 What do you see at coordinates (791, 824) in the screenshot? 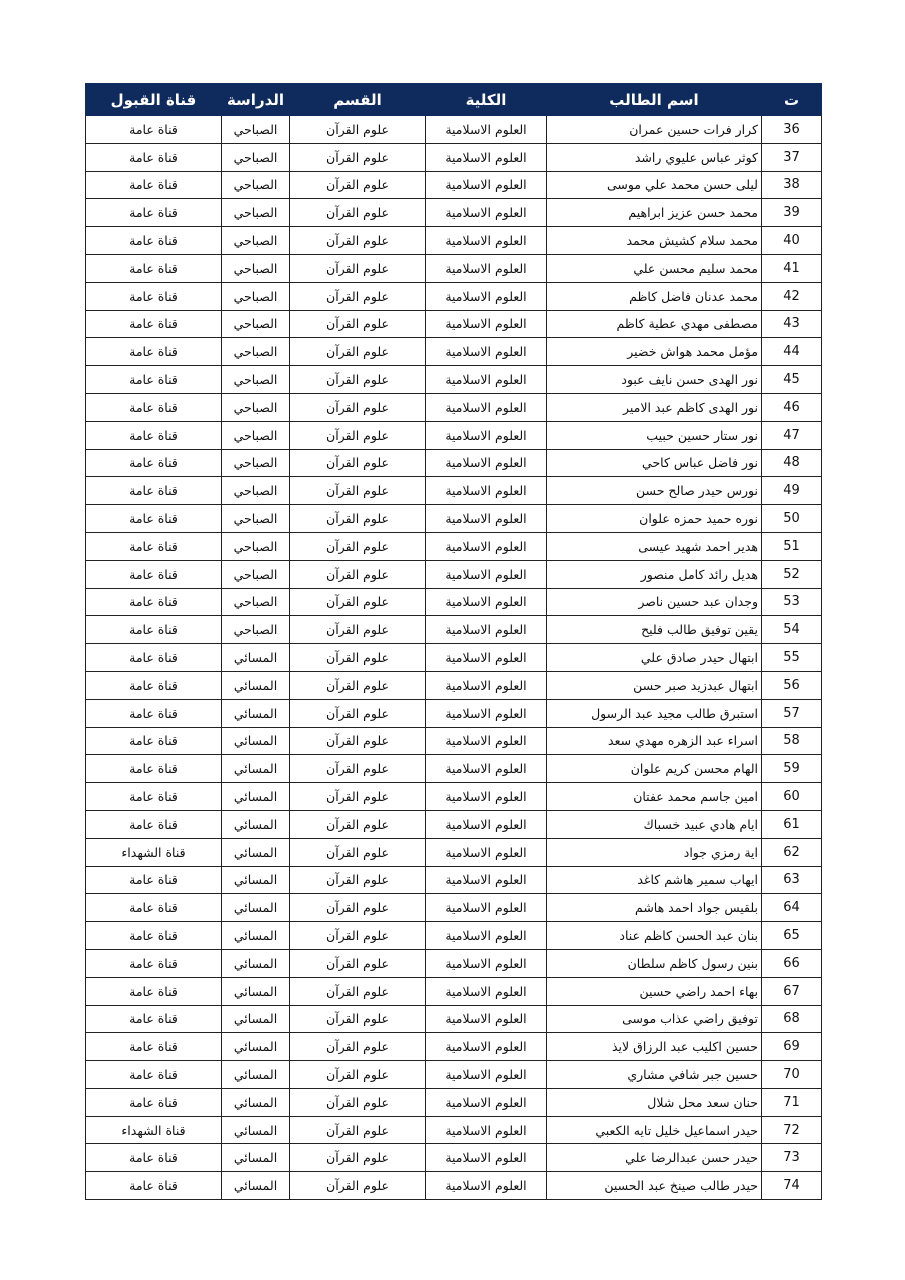
I see `cell-num: 61` at bounding box center [791, 824].